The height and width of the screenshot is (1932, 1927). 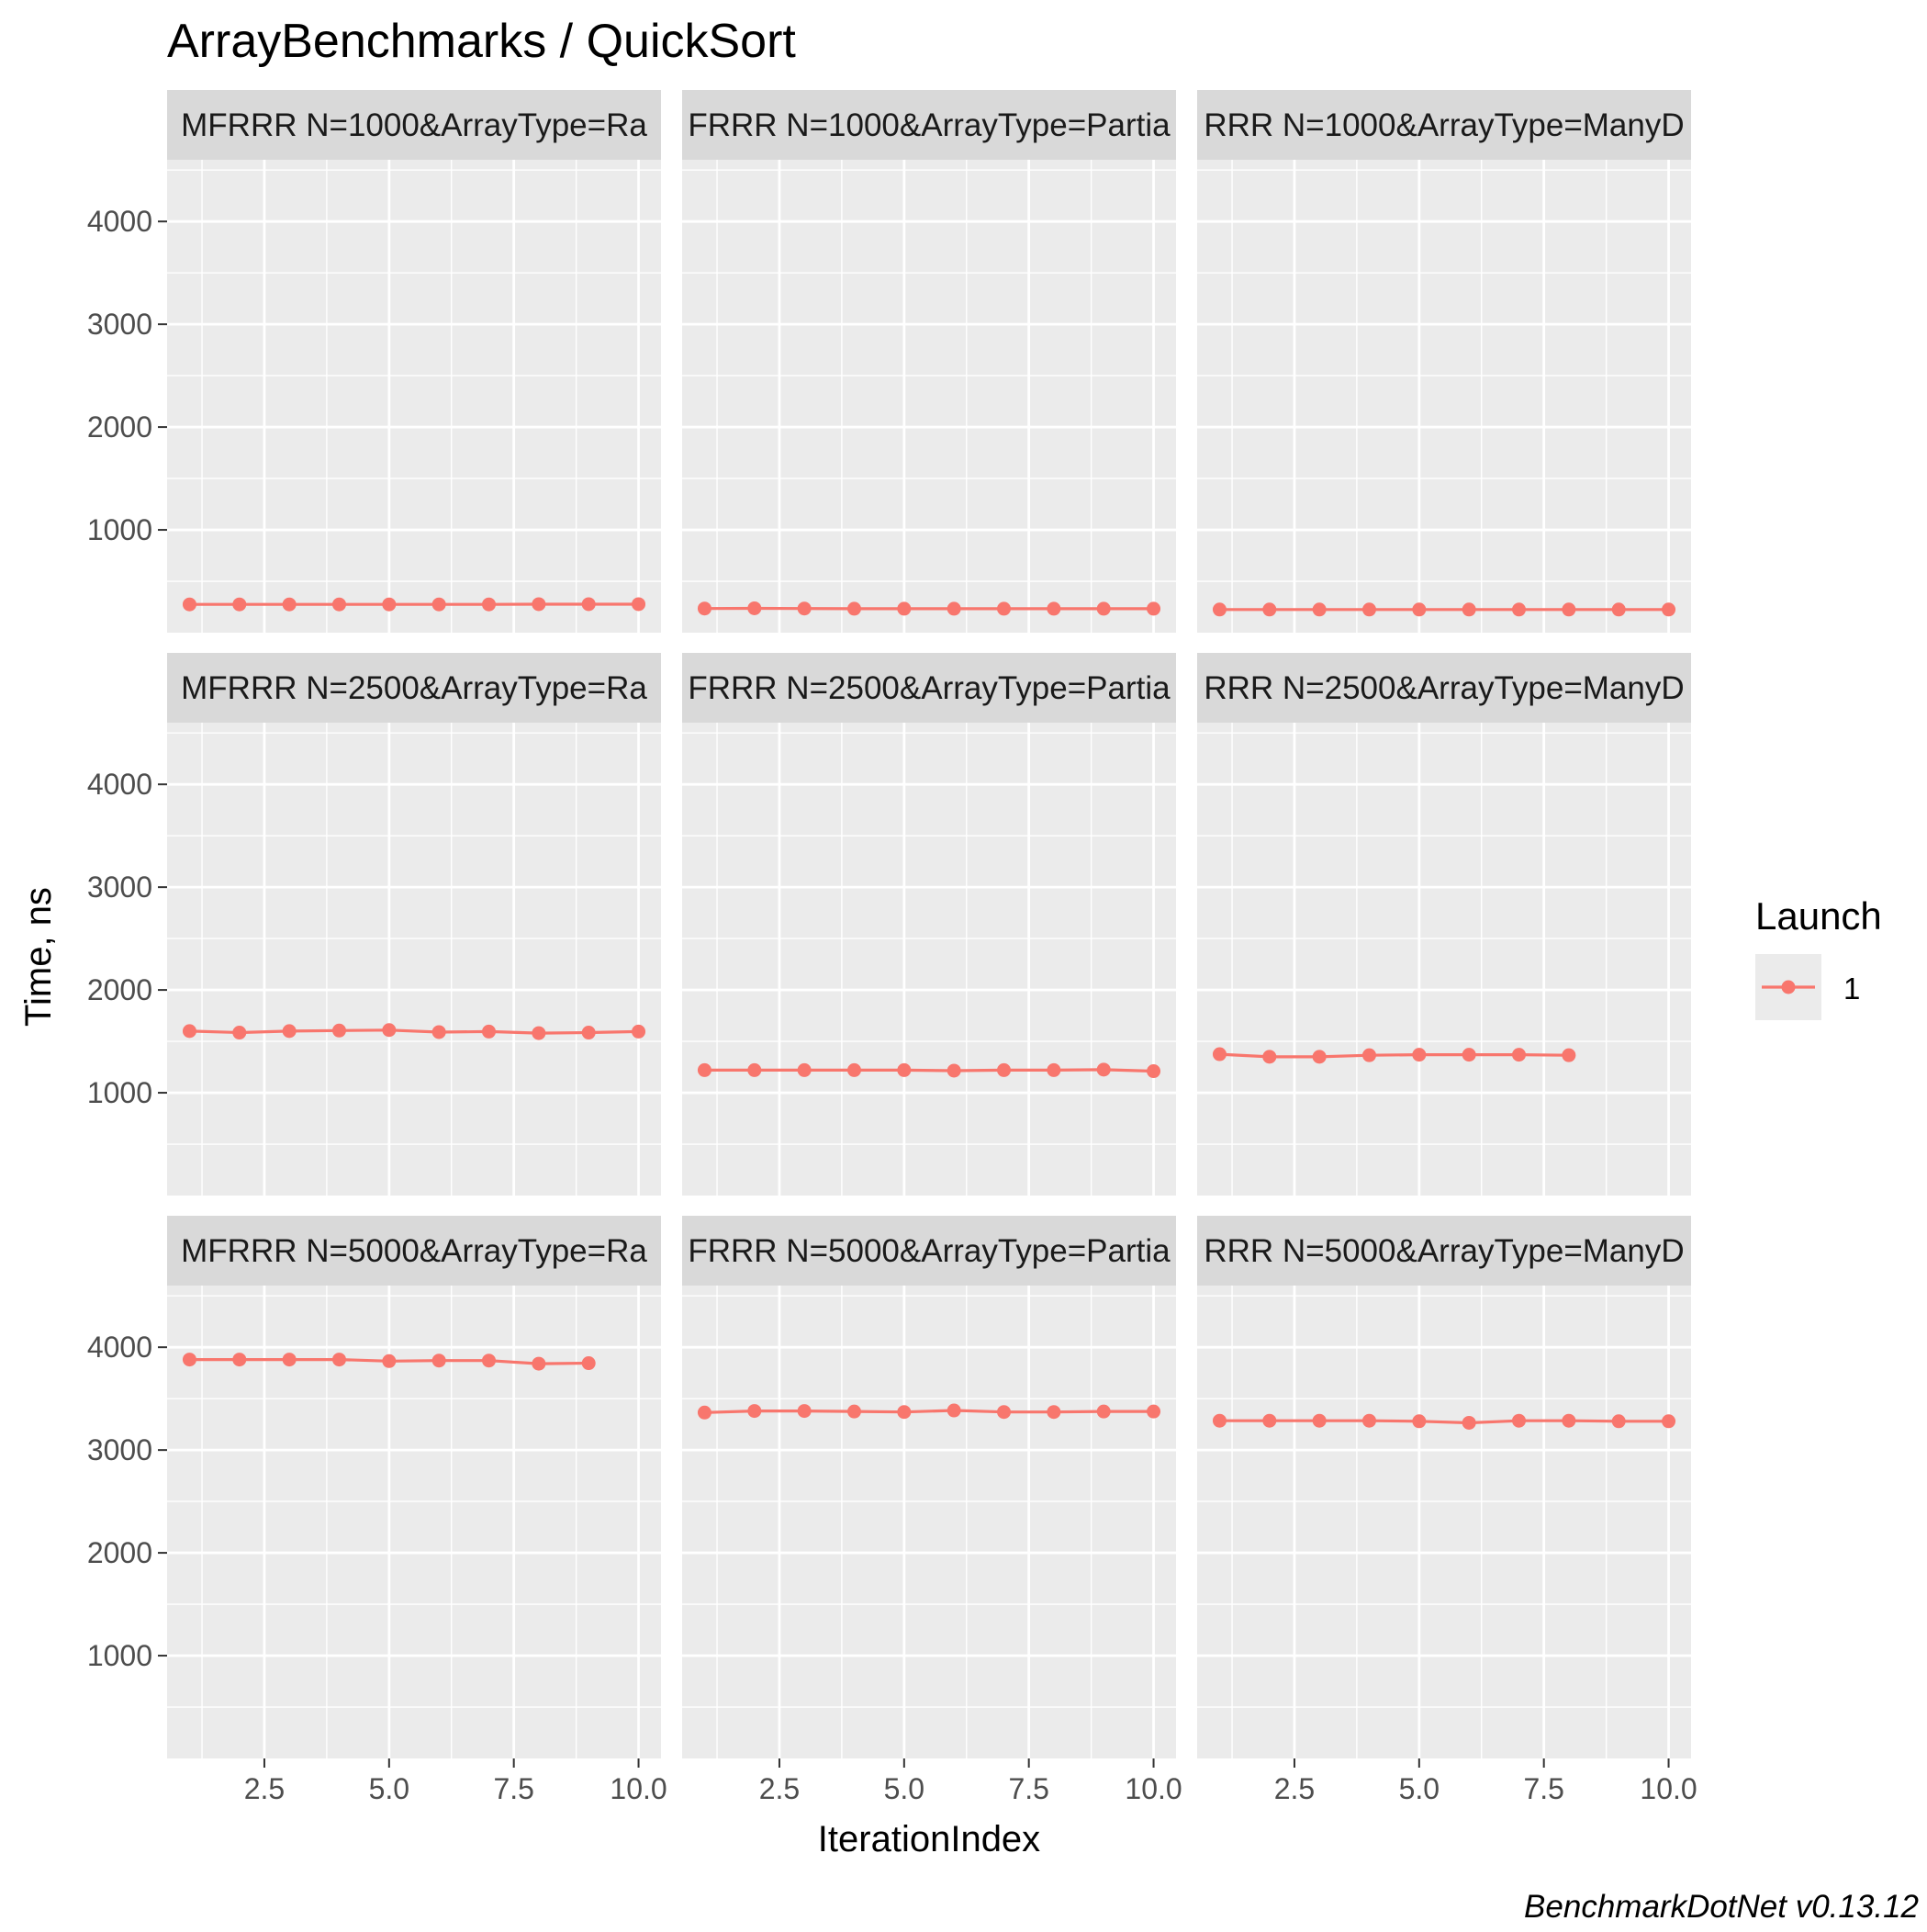 I want to click on facet-panel: RRR N=1000&ArrayType=ManyD, so click(x=1444, y=361).